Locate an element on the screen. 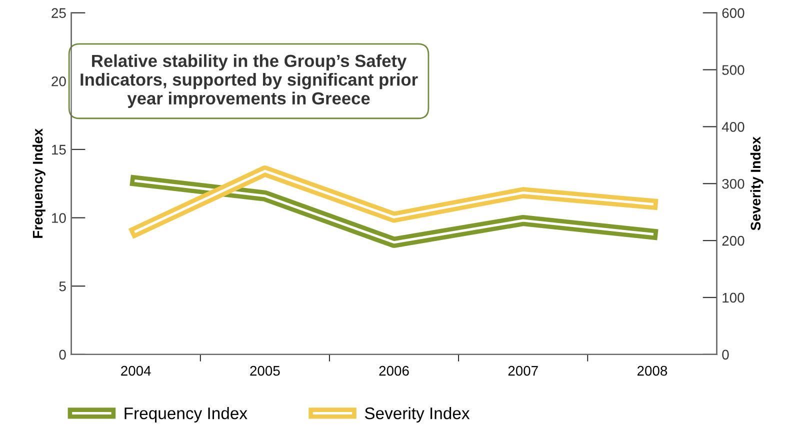  y2-tick-label: 200 is located at coordinates (733, 241).